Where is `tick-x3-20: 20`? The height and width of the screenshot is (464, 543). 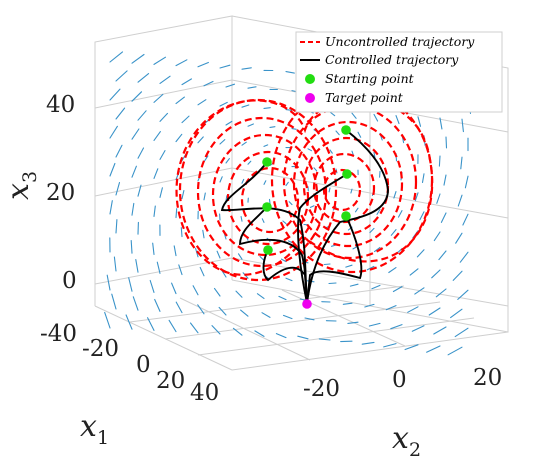 tick-x3-20: 20 is located at coordinates (60, 193).